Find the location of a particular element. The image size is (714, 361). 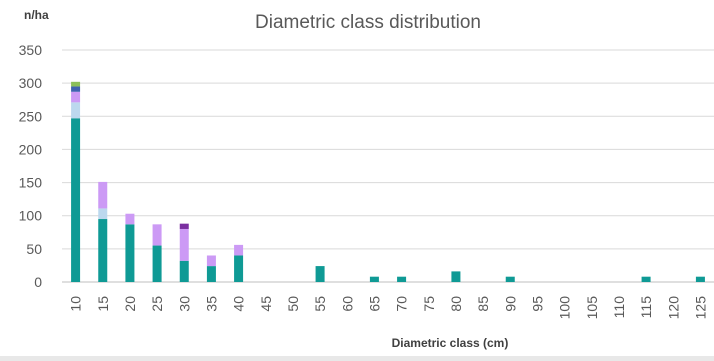

y-tick-label: 300 is located at coordinates (31, 83).